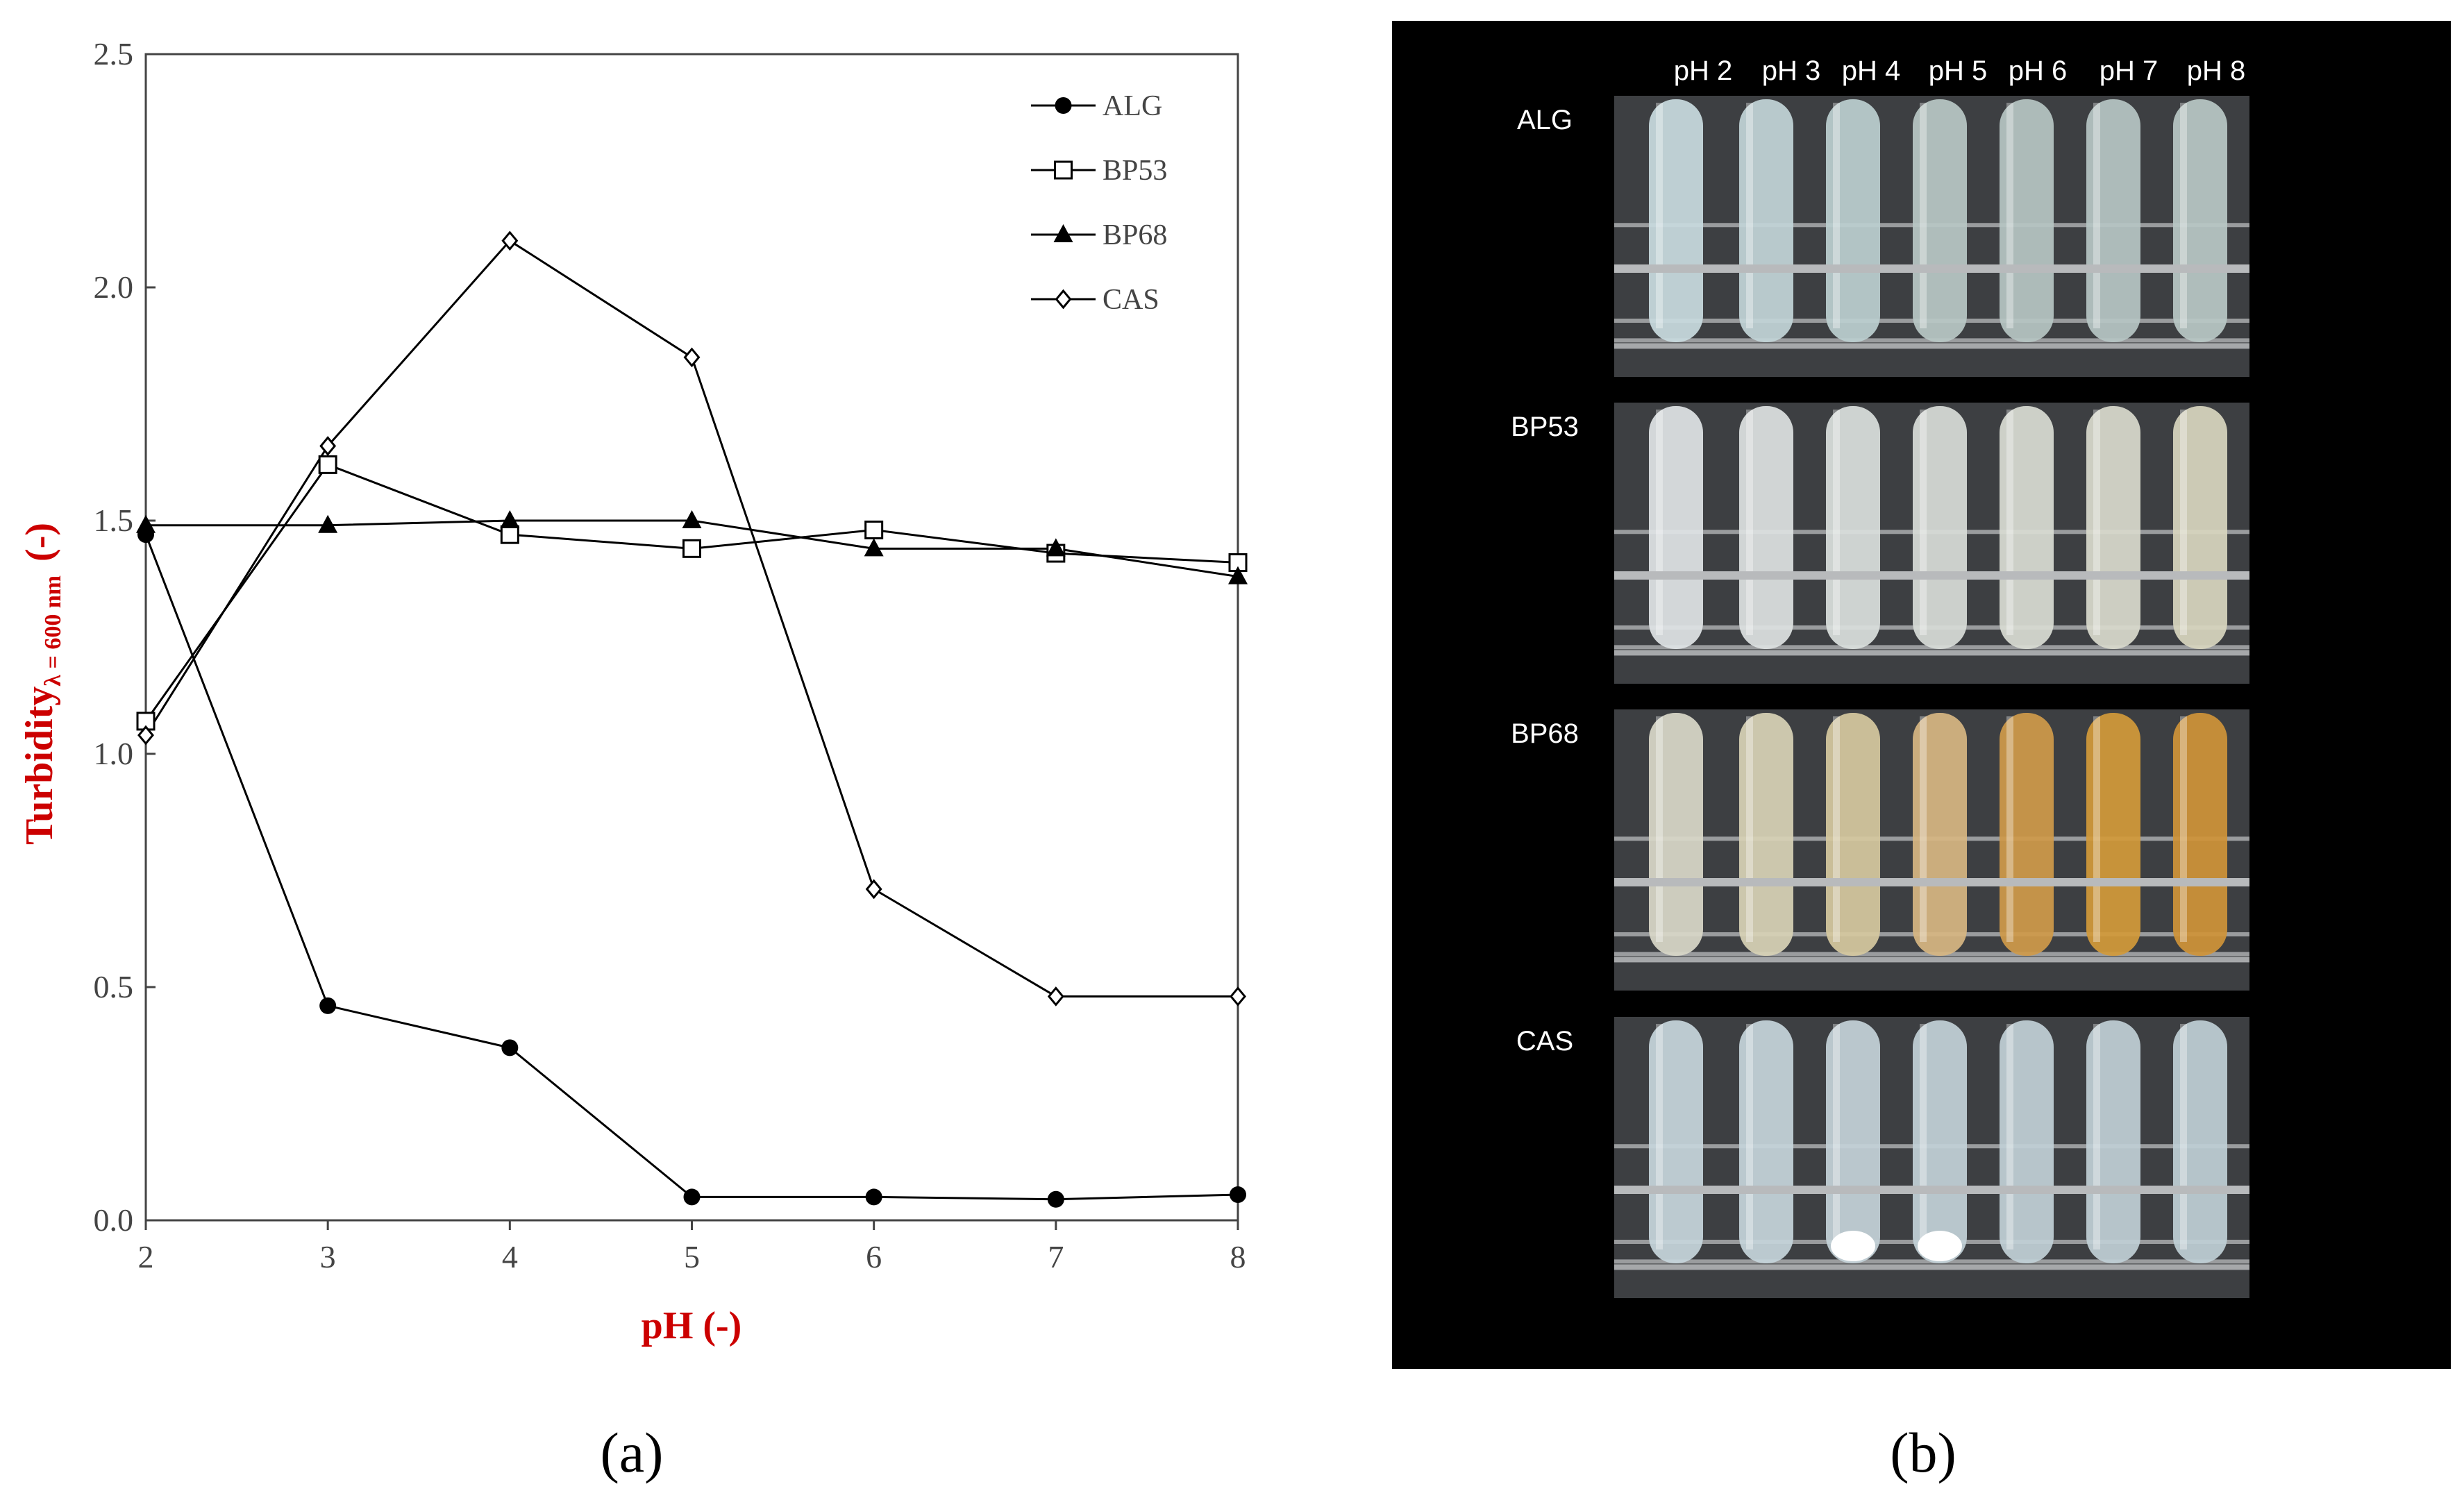 This screenshot has width=2464, height=1507. What do you see at coordinates (2216, 71) in the screenshot?
I see `ph-column-label: pH 8` at bounding box center [2216, 71].